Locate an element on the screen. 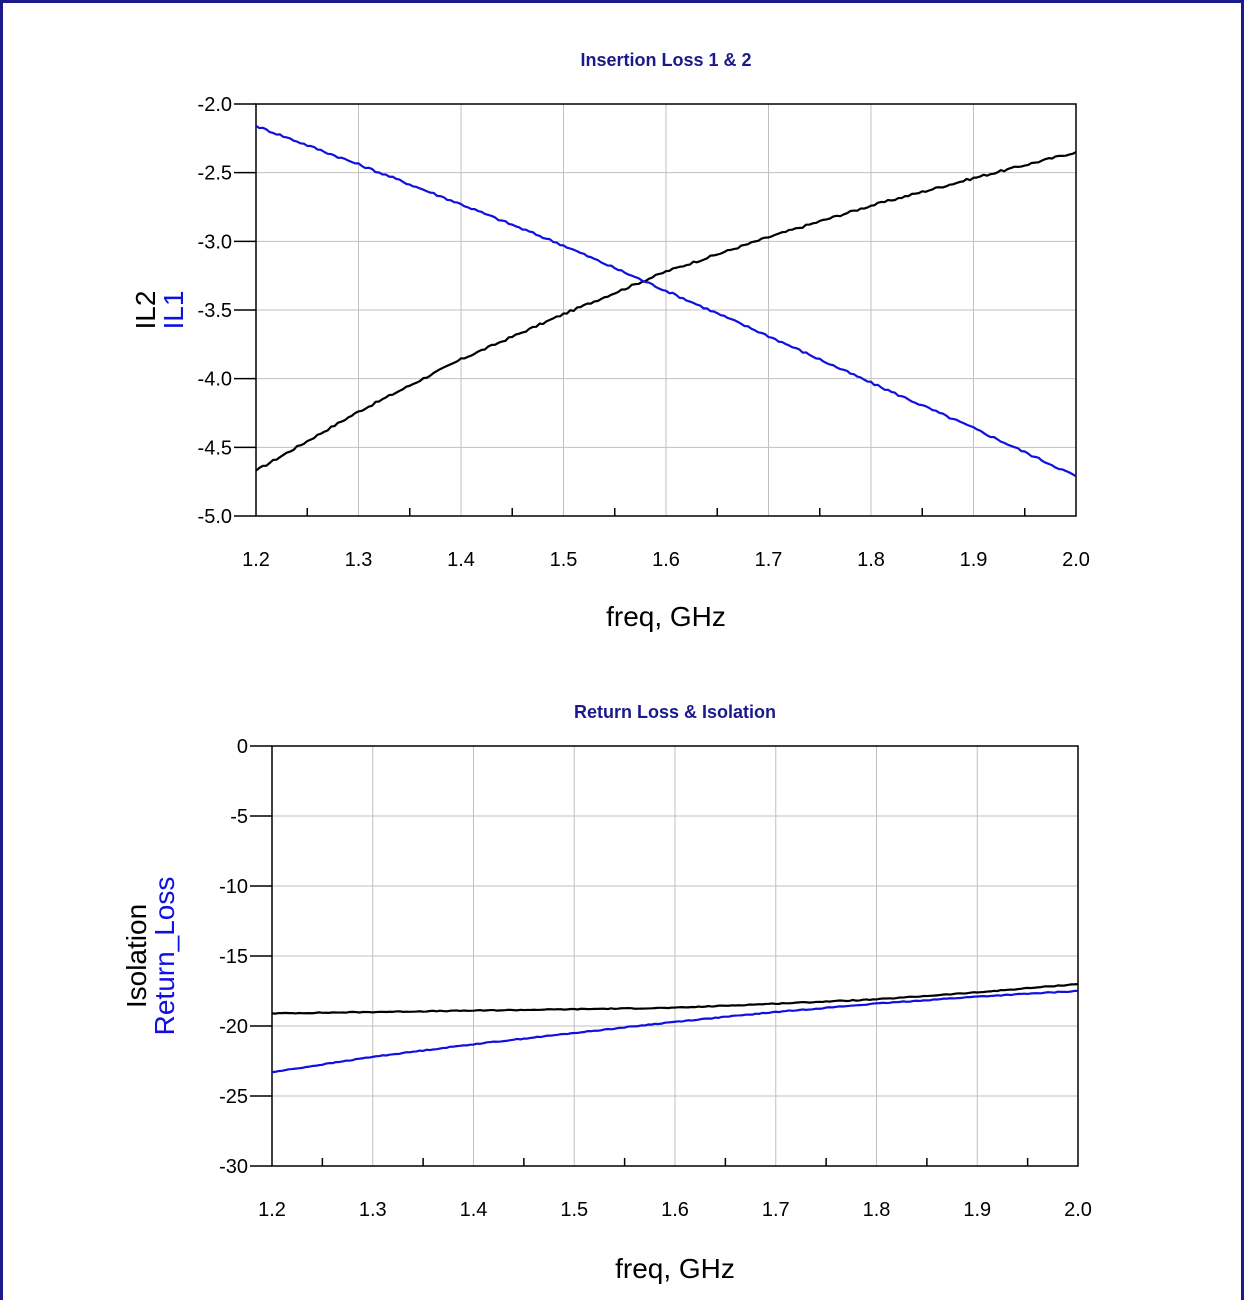 Image resolution: width=1244 pixels, height=1300 pixels. y-tick-label: -4.5 is located at coordinates (215, 448).